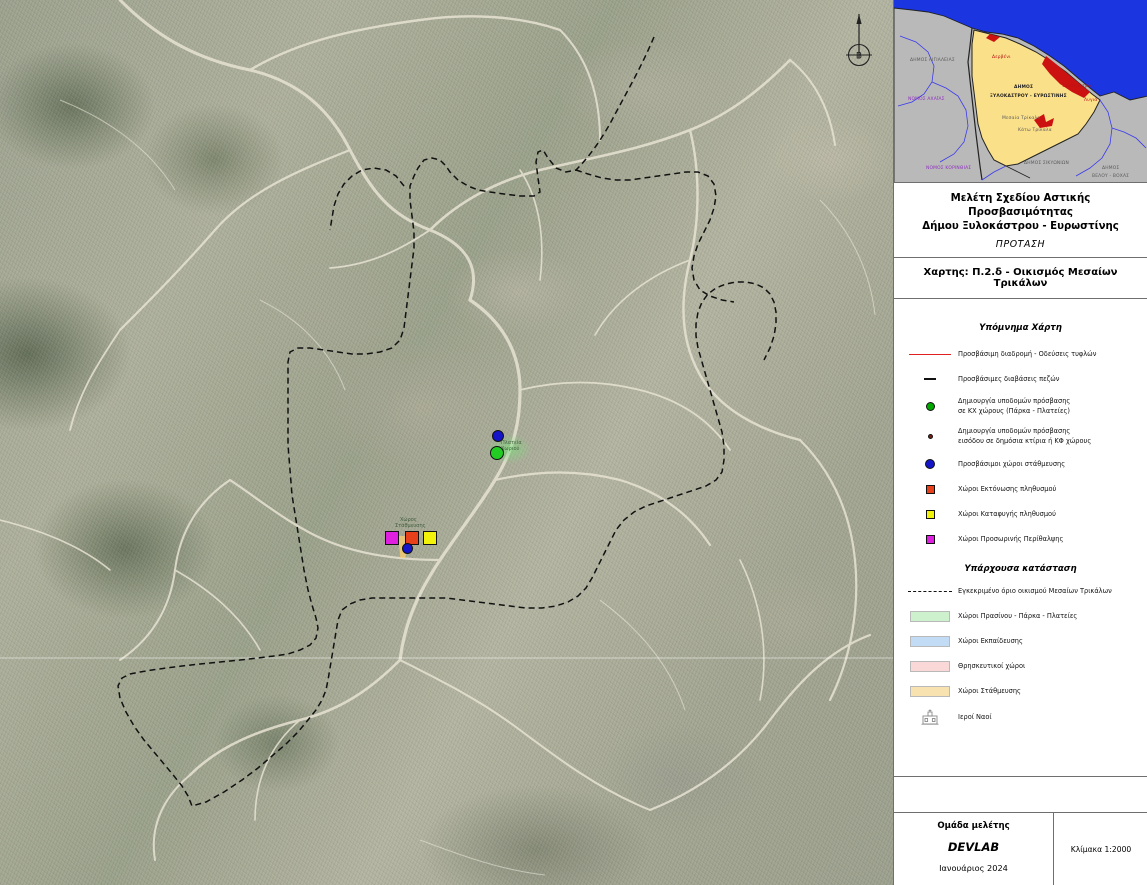 The height and width of the screenshot is (885, 1147). I want to click on map-marker-refuge-yellow, so click(430, 538).